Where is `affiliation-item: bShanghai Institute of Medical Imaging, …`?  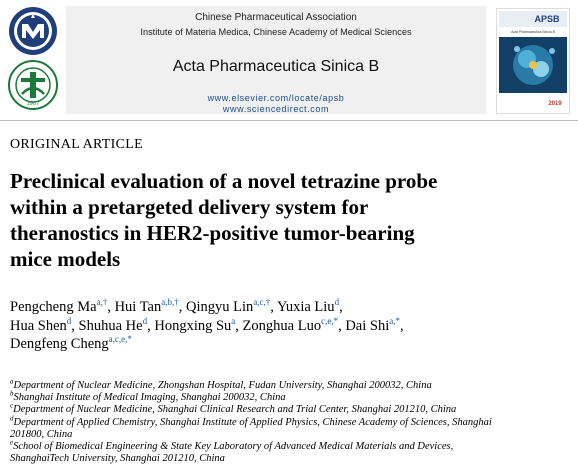 affiliation-item: bShanghai Institute of Medical Imaging, … is located at coordinates (290, 396).